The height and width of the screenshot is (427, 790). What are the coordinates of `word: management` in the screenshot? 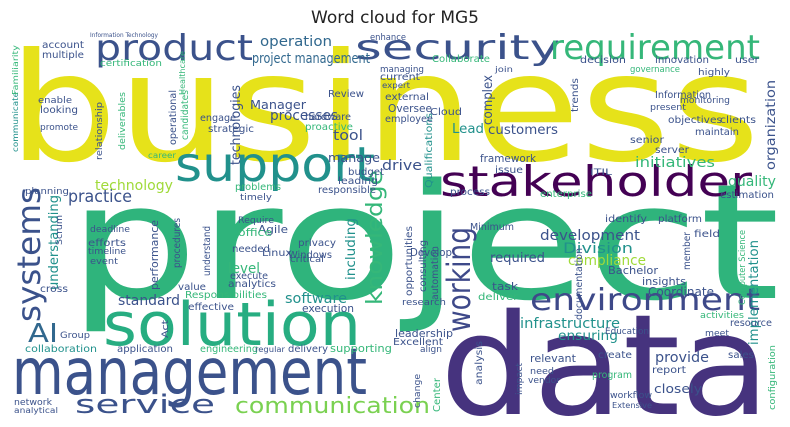 It's located at (189, 373).